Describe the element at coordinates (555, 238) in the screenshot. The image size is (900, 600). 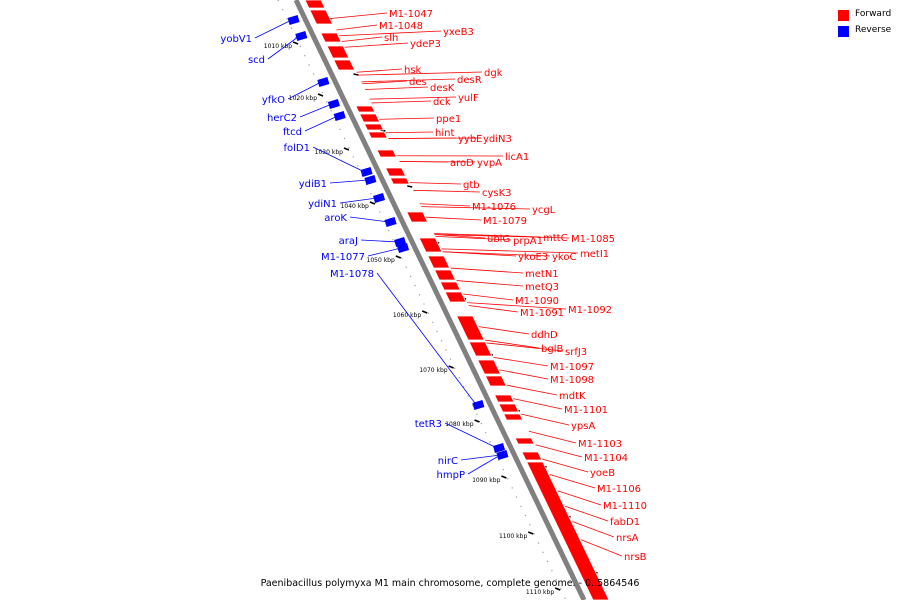
I see `gene-label-mttc: mttC` at that location.